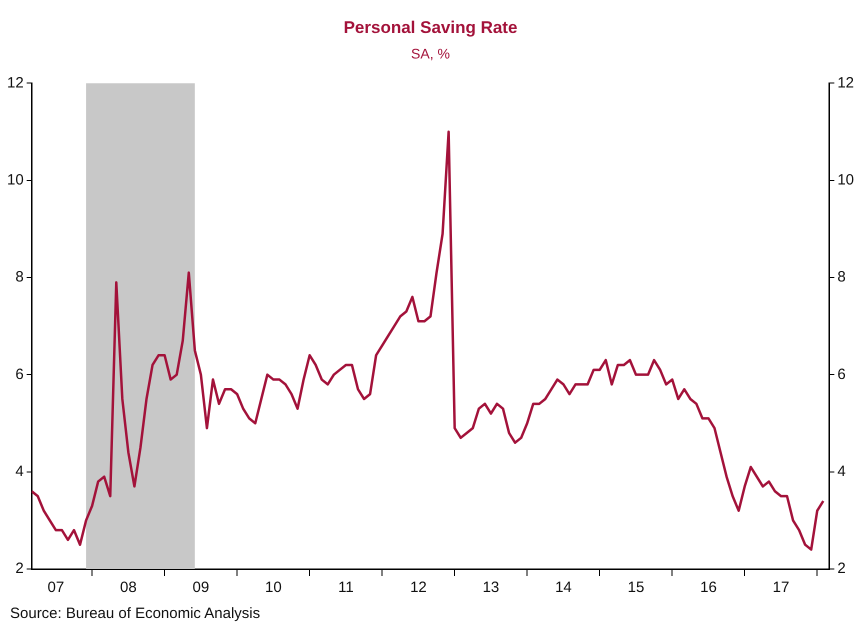 This screenshot has height=637, width=861. Describe the element at coordinates (491, 587) in the screenshot. I see `x-tick-label: 13` at that location.